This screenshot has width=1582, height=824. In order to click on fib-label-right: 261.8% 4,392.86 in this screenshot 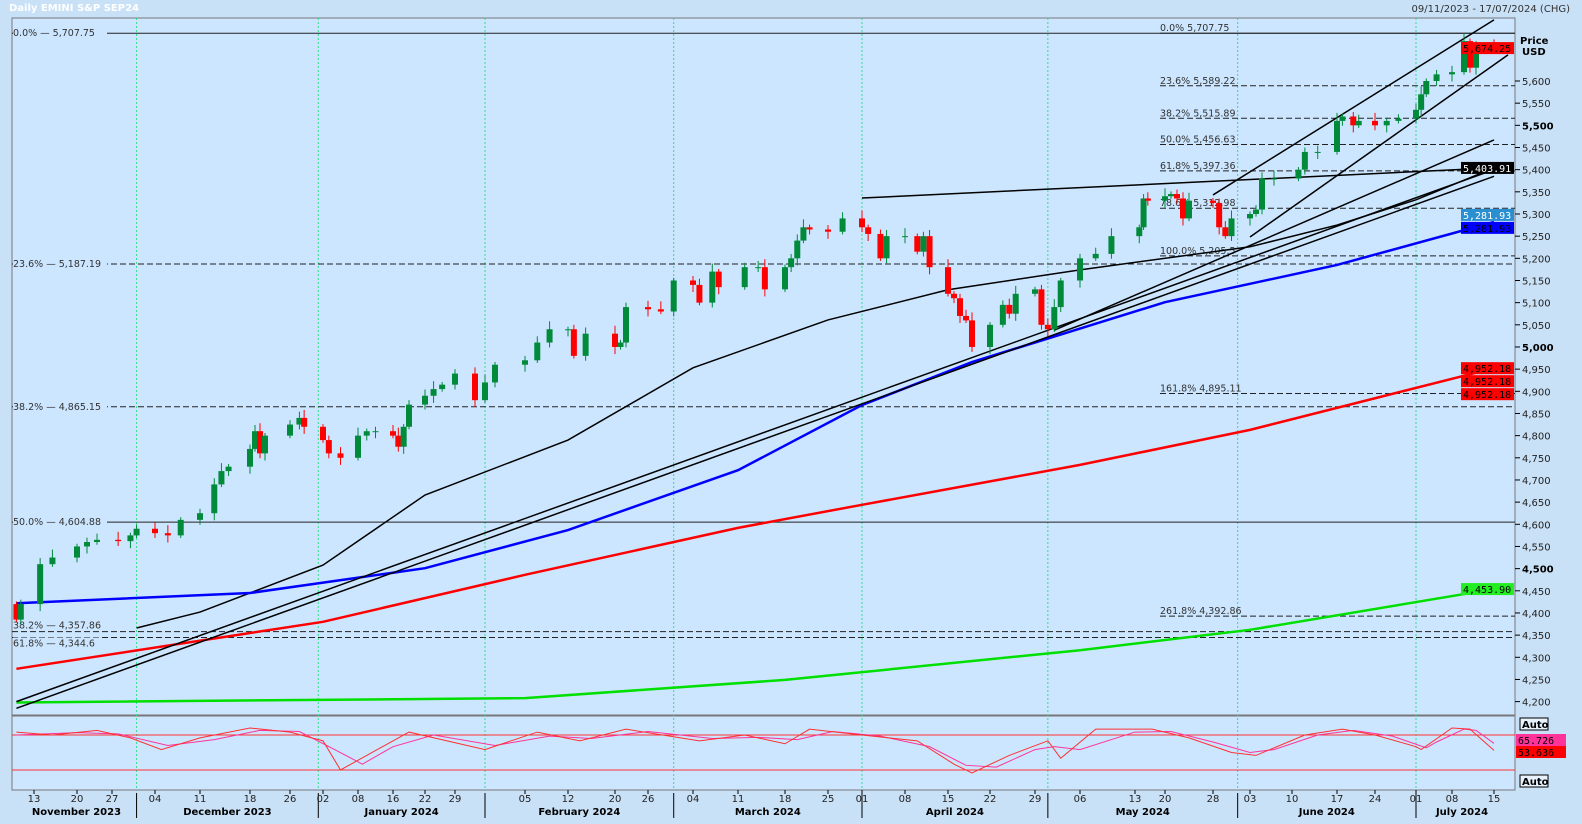, I will do `click(1201, 611)`.